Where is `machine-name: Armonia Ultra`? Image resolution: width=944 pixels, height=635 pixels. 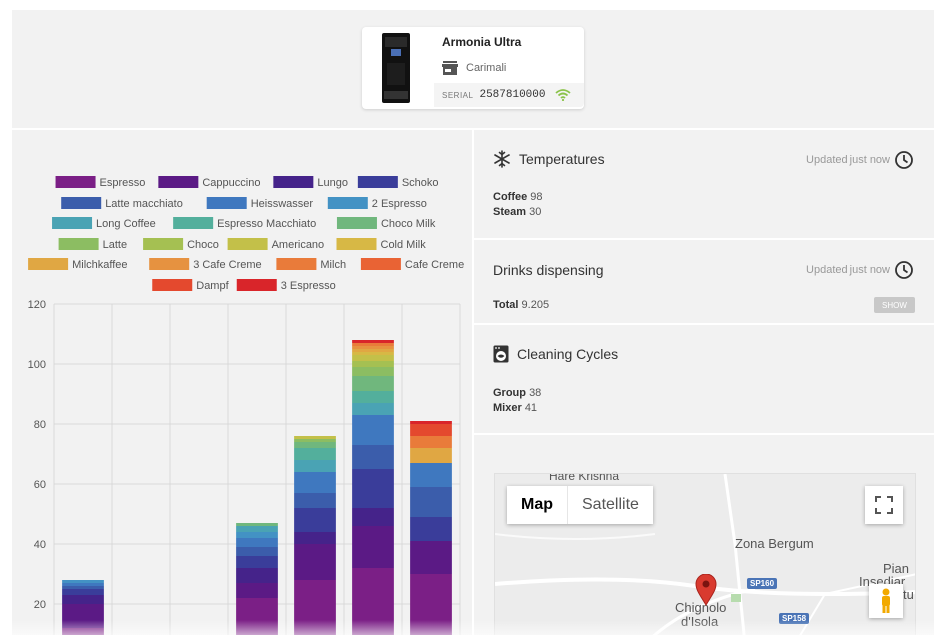 machine-name: Armonia Ultra is located at coordinates (482, 42).